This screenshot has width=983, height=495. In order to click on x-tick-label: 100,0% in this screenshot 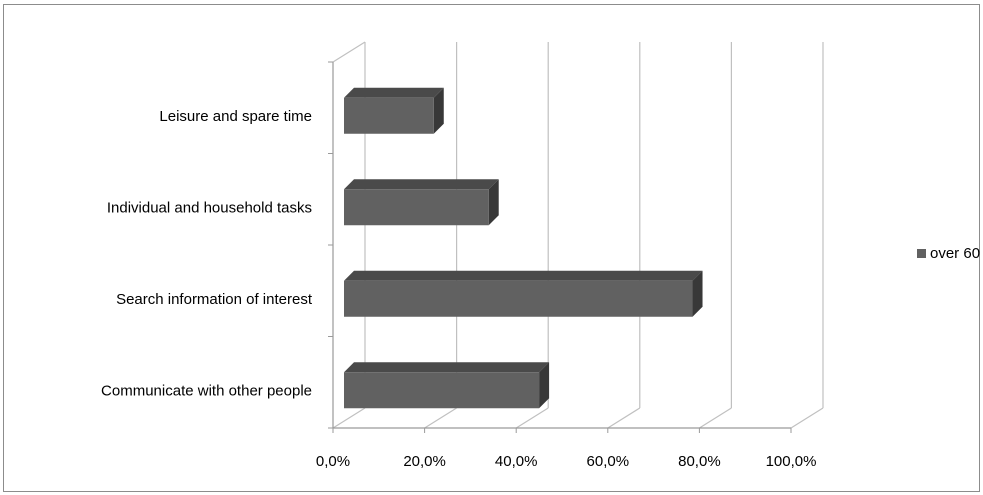, I will do `click(791, 461)`.